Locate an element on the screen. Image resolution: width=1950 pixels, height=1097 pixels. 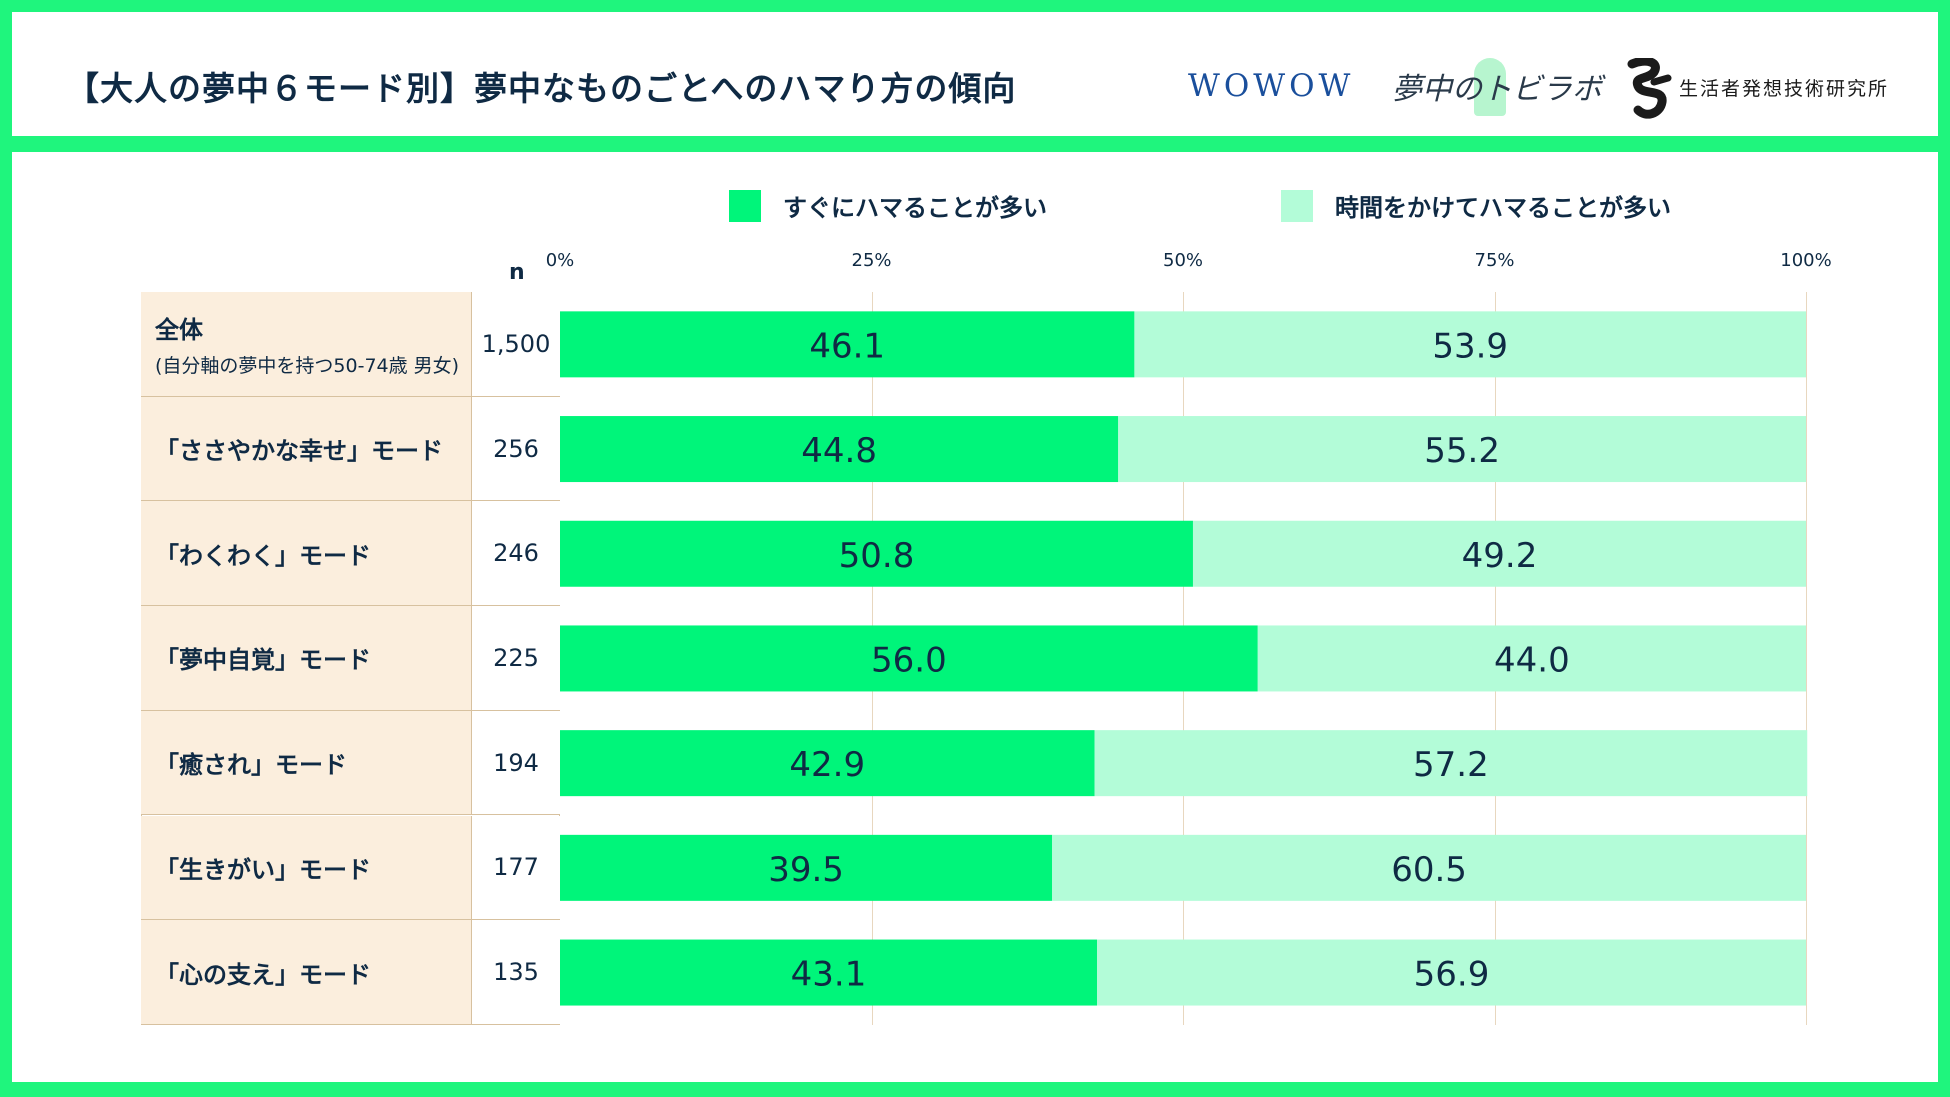
hakuhodo-mark-icon is located at coordinates (1649, 88).